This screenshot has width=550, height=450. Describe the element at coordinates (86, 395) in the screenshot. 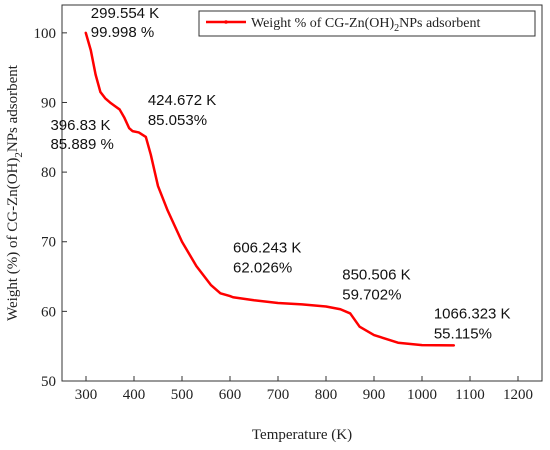

I see `x-tick-label: 300` at that location.